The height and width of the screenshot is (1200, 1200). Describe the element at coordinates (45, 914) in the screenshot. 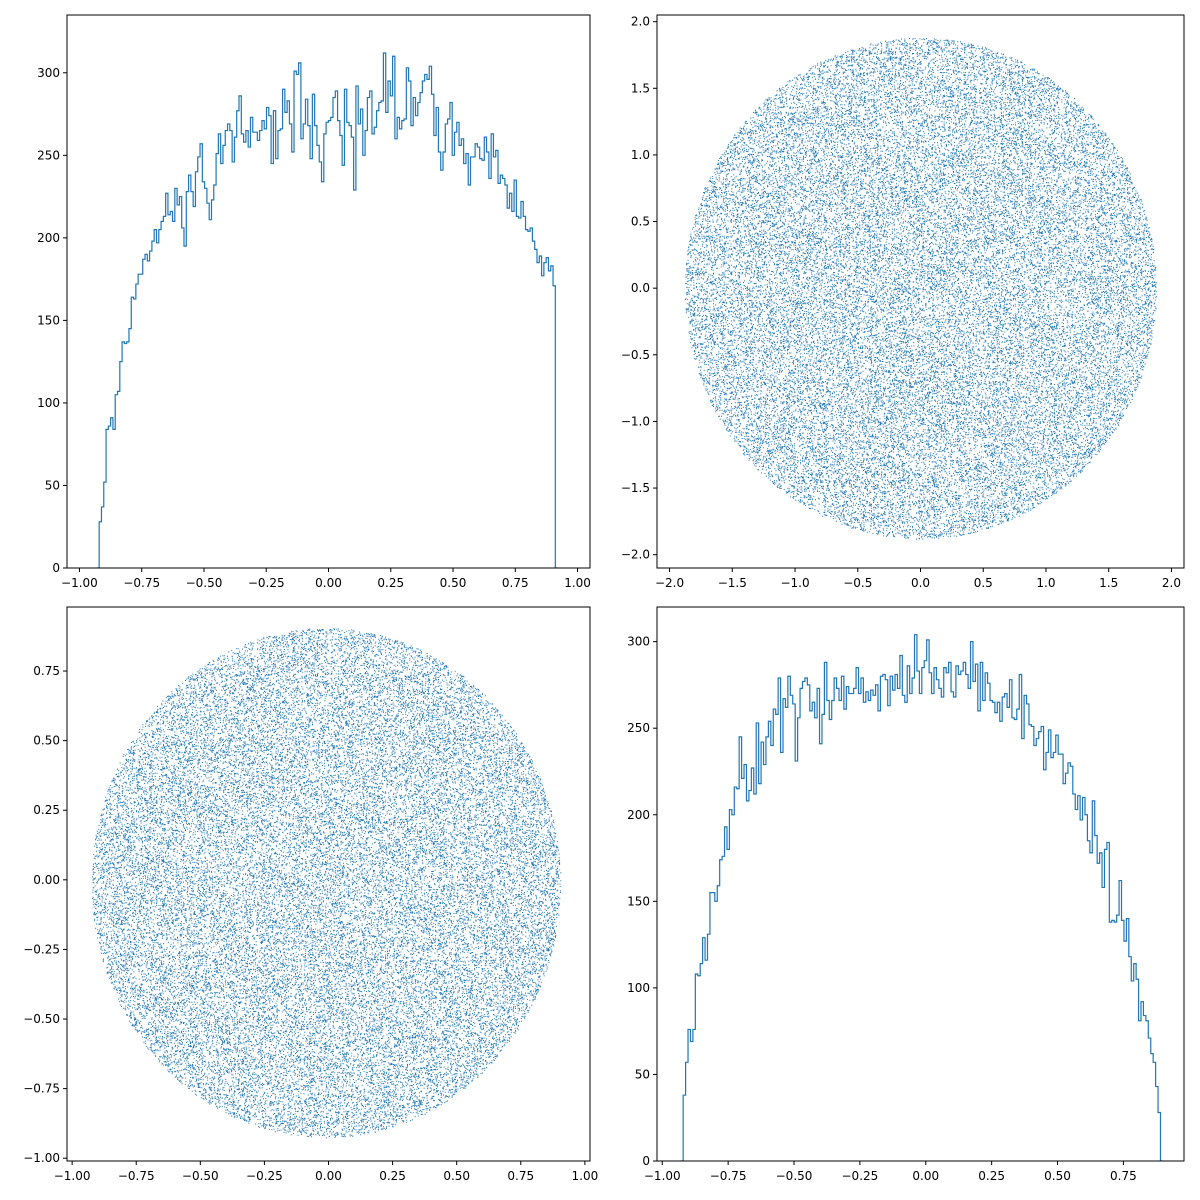

I see `scatter-bottom-left-y-axis: −1.00 −0.75 −0.50 −0.25 0.00 0.25 0.50 0.75` at that location.